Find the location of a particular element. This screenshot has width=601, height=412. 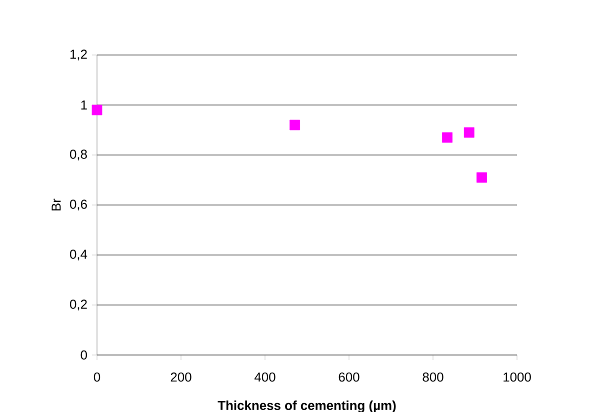

y-tick-label: 0 is located at coordinates (83, 355).